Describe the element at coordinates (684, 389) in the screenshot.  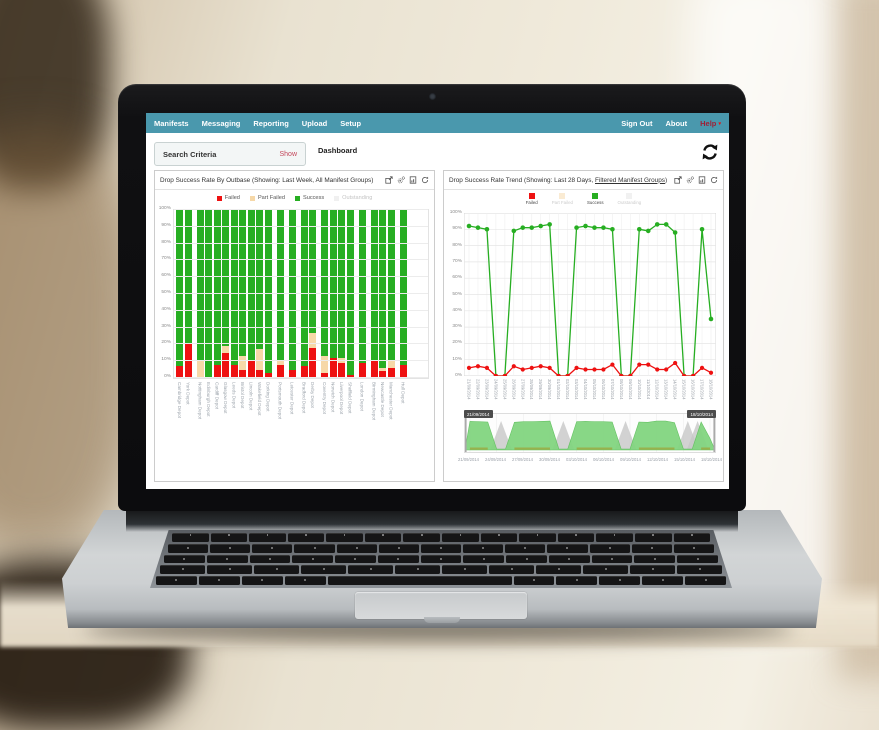
I see `x-axis-date-label: 15/10/2014` at that location.